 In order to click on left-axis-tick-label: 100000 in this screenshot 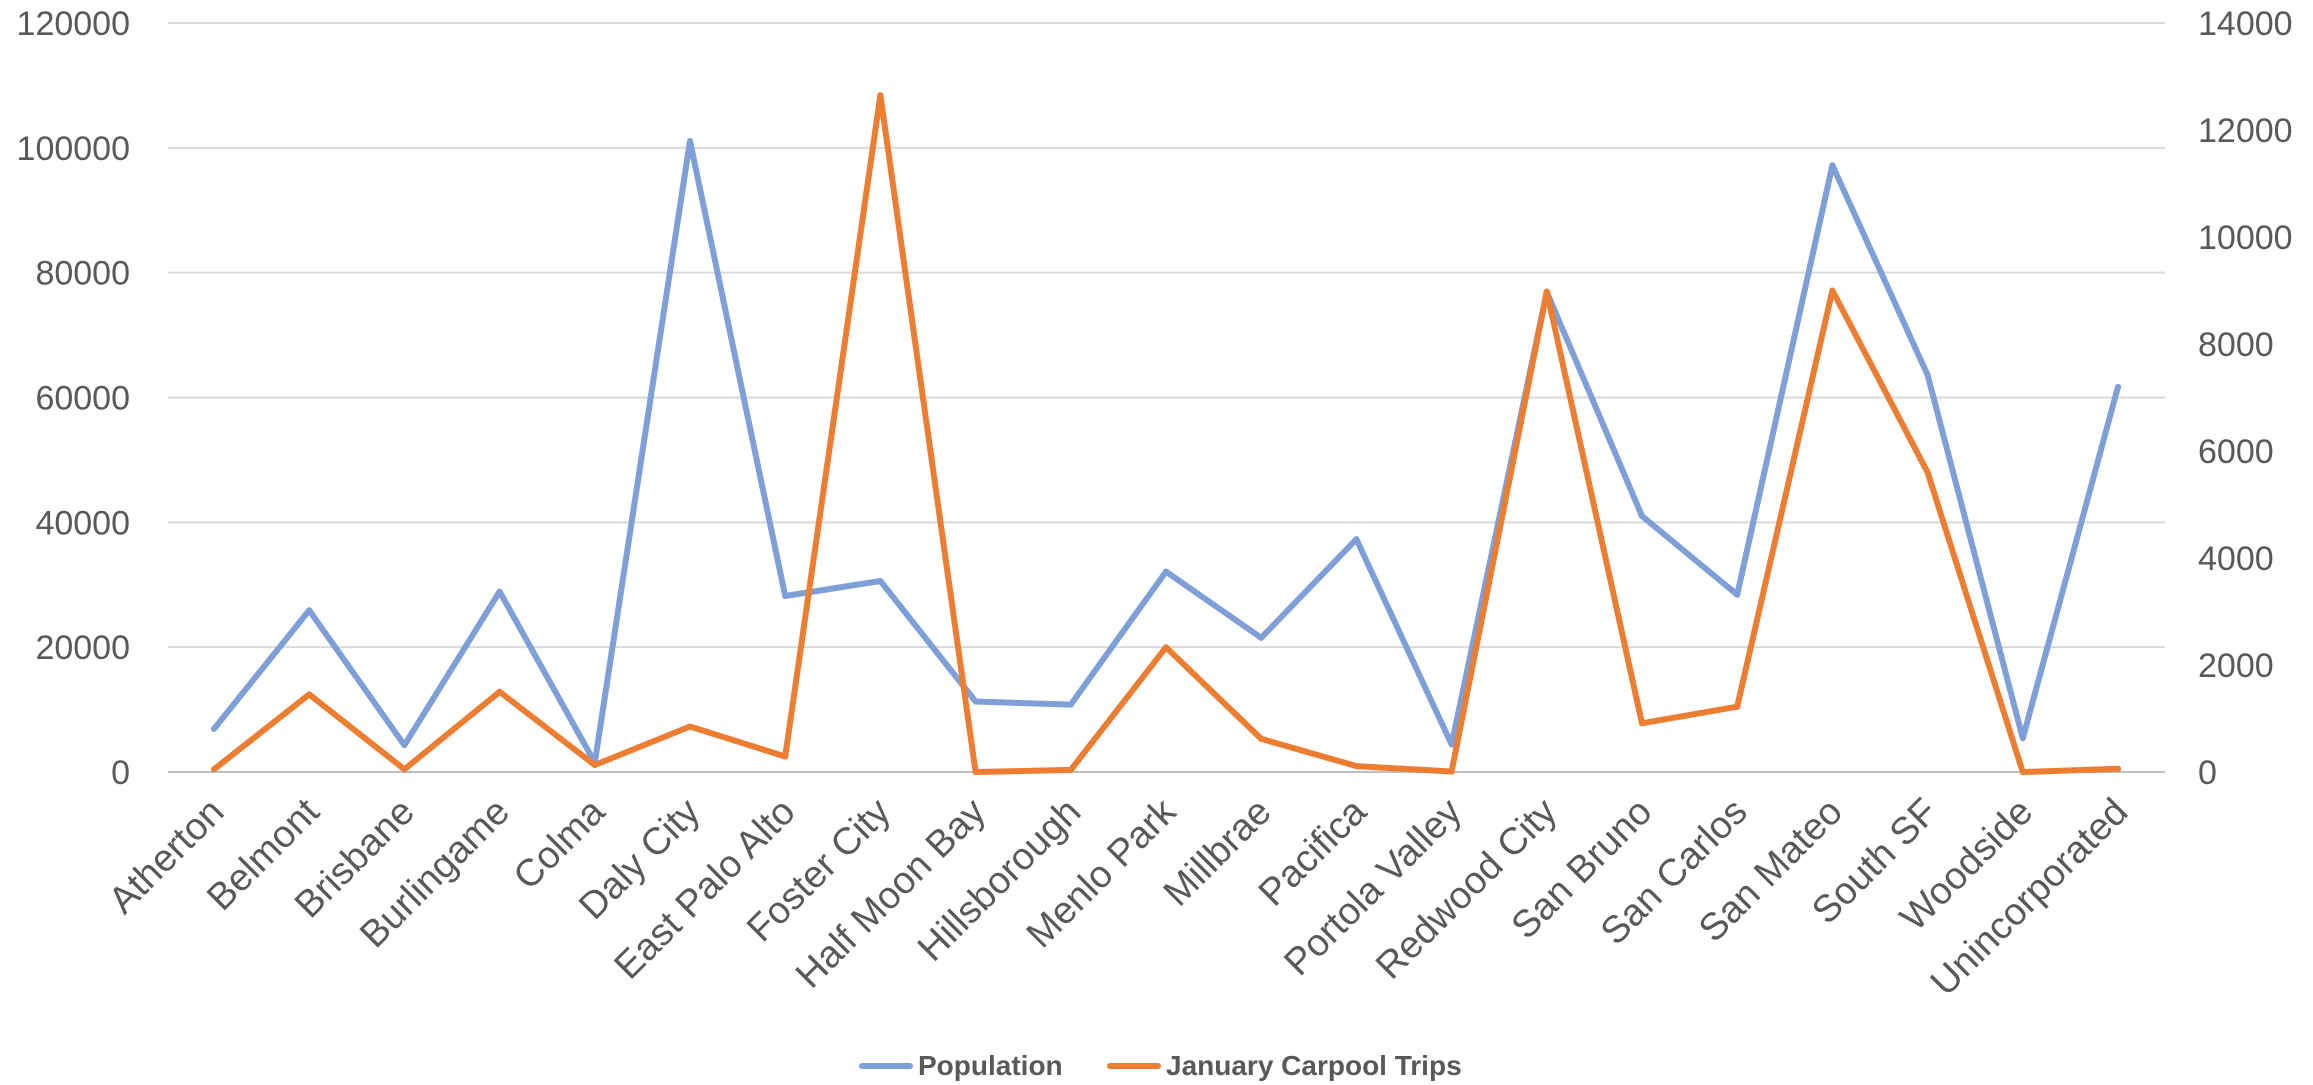, I will do `click(73, 149)`.